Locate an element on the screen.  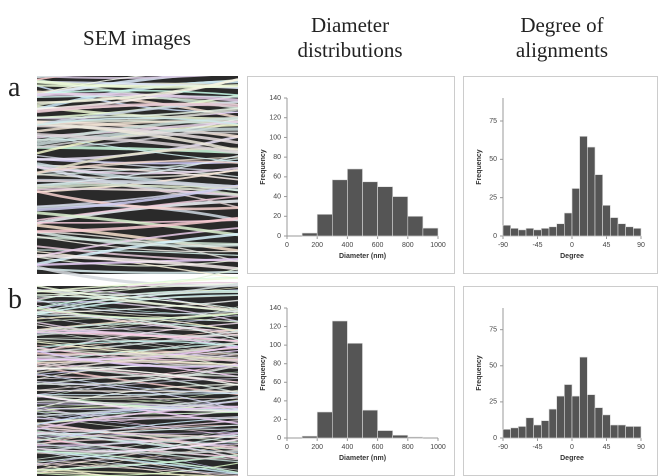
x-tick-label: 400 is located at coordinates (348, 447).